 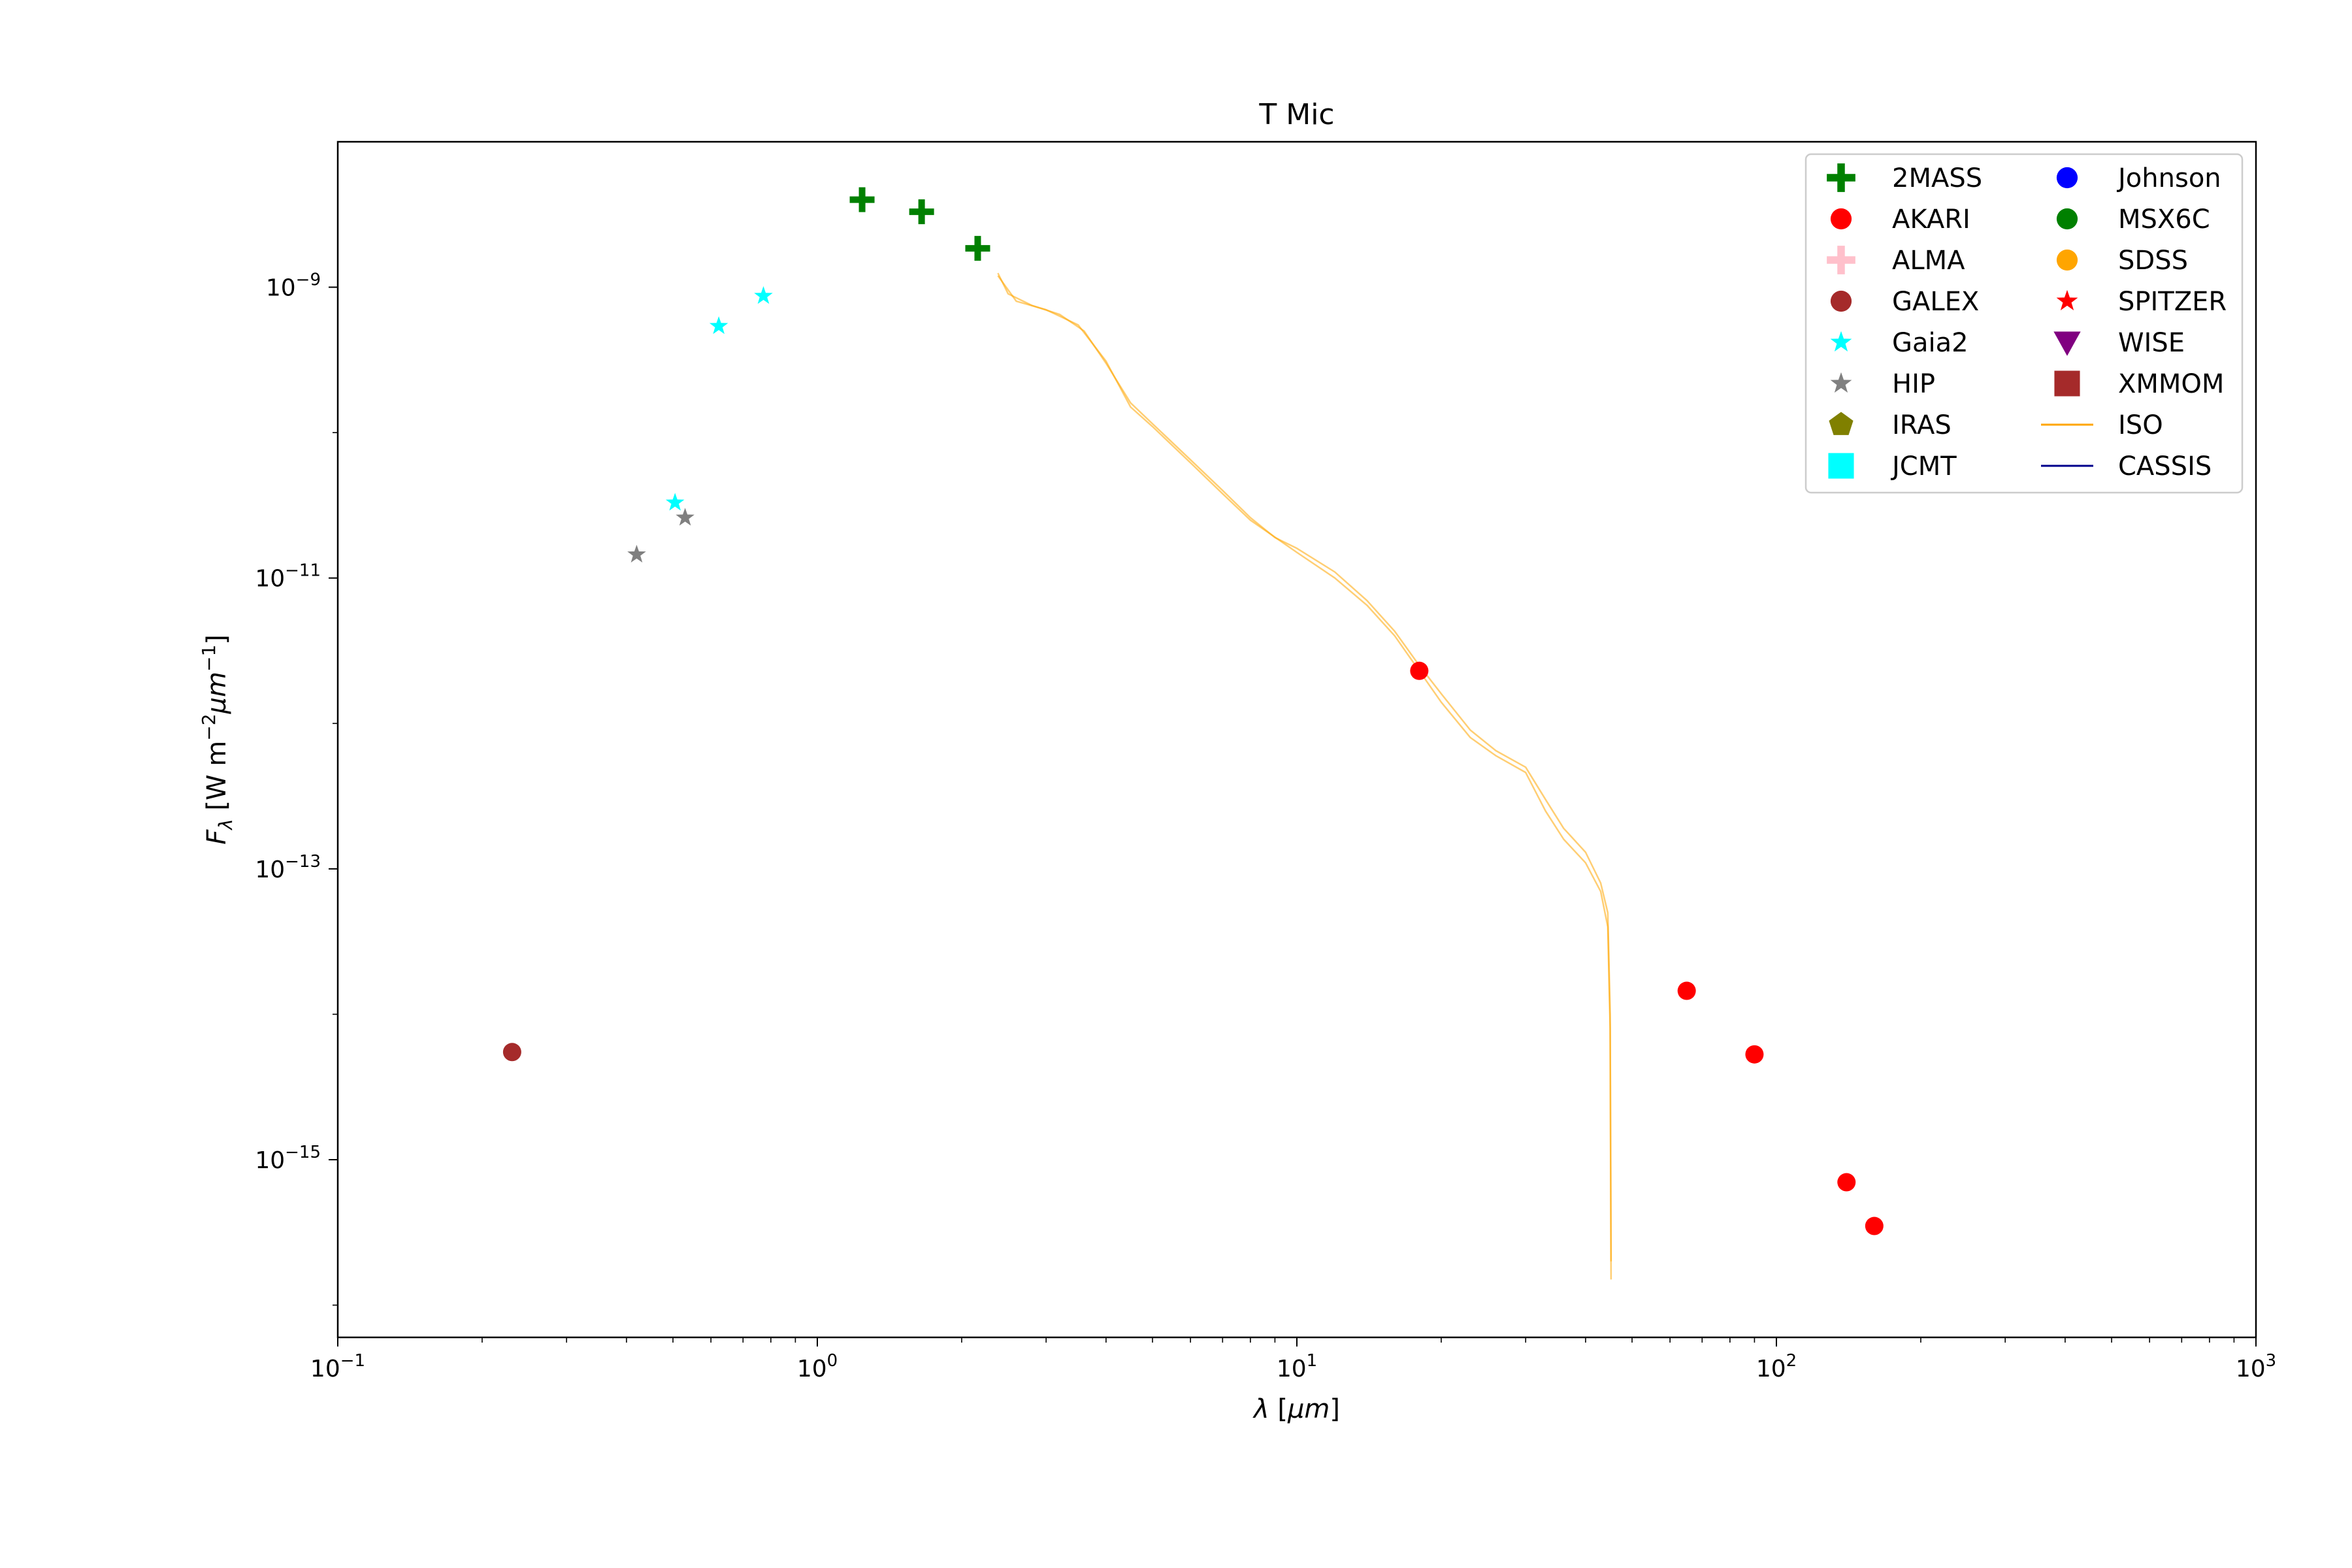 What do you see at coordinates (217, 739) in the screenshot?
I see `y-axis-label: Fλ [W m−2μm−1]` at bounding box center [217, 739].